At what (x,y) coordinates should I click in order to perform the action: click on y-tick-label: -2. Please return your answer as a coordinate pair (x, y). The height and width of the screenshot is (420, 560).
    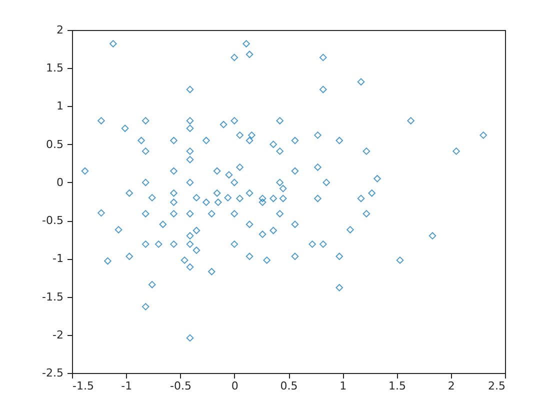
    Looking at the image, I should click on (58, 335).